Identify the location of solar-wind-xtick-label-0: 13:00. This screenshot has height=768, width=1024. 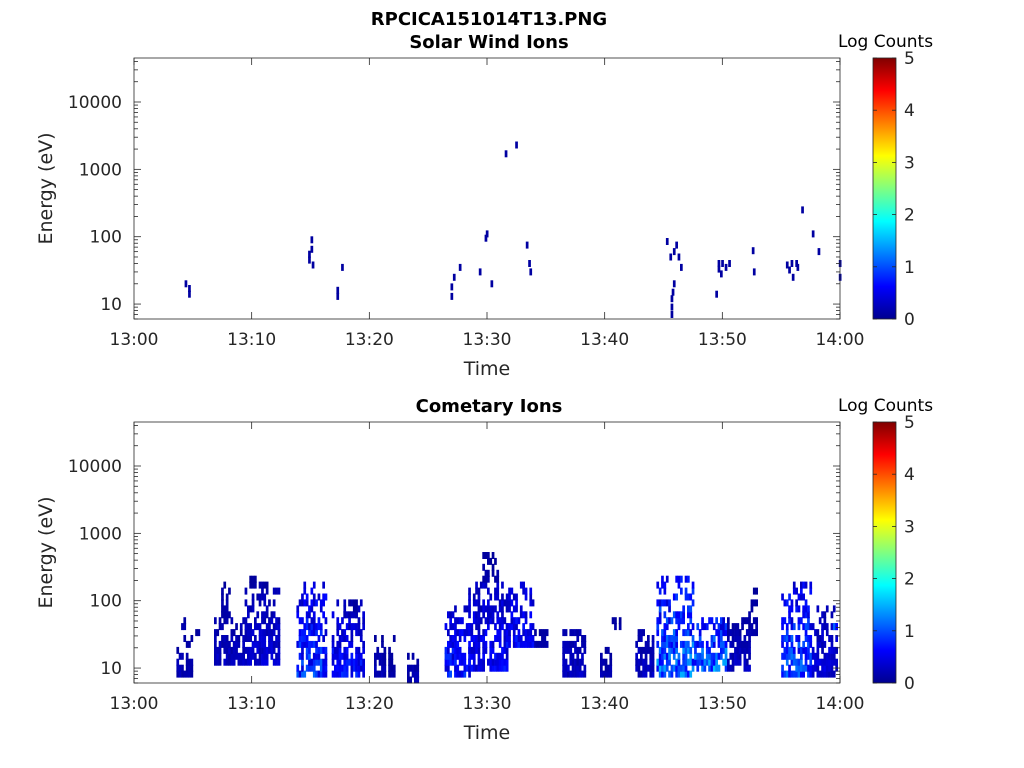
(134, 340).